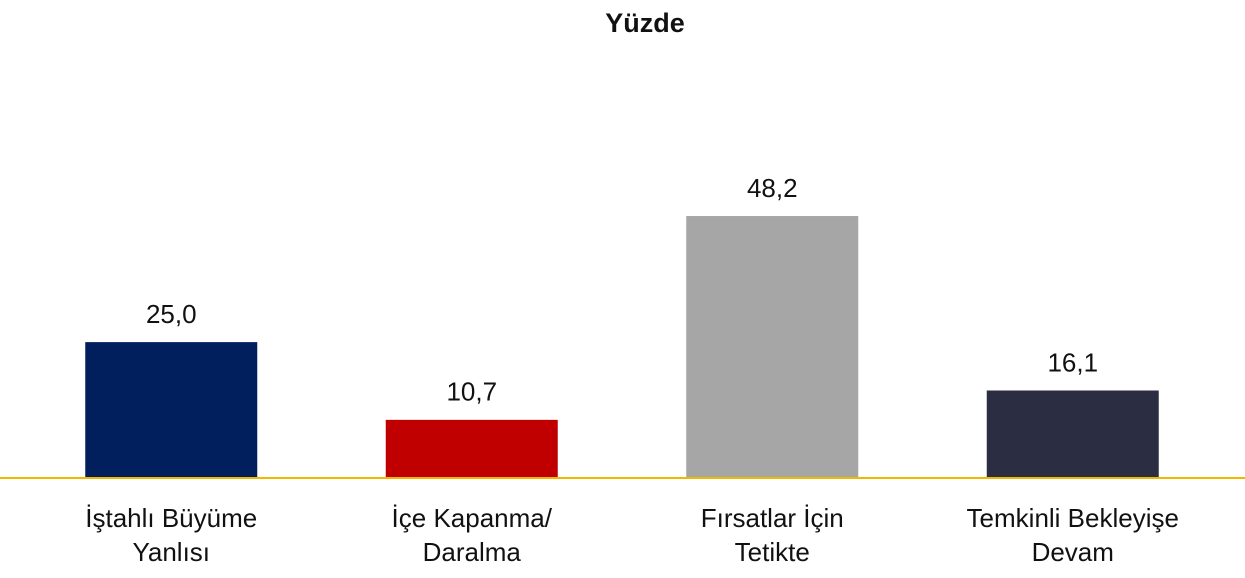 Image resolution: width=1245 pixels, height=578 pixels. Describe the element at coordinates (1073, 552) in the screenshot. I see `x-tick-label: Devam` at that location.